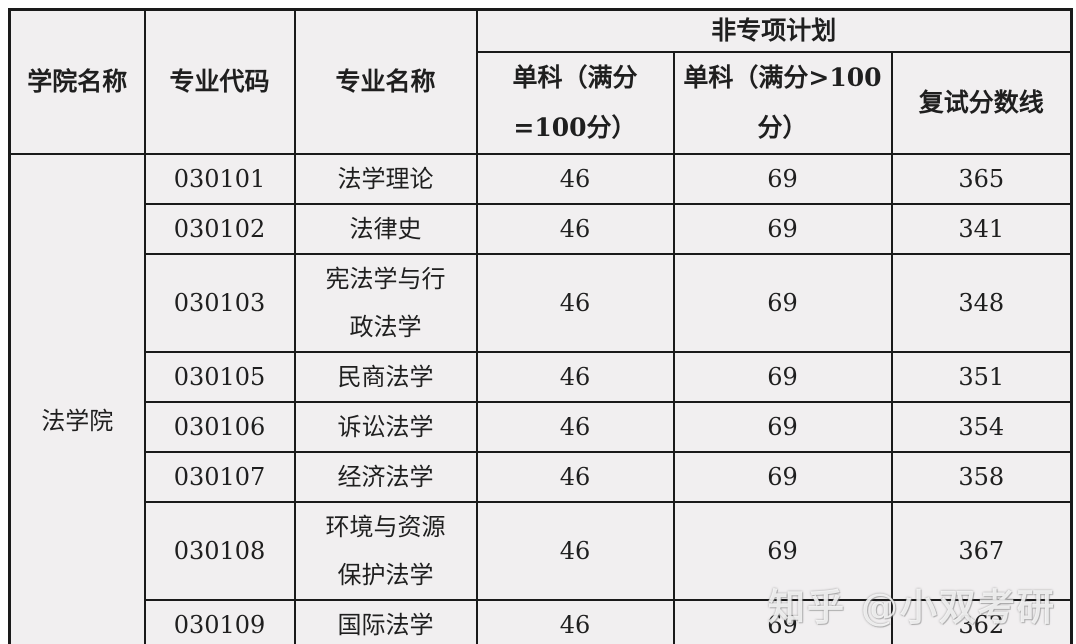 The width and height of the screenshot is (1076, 644). I want to click on retest-cell: 348, so click(981, 302).